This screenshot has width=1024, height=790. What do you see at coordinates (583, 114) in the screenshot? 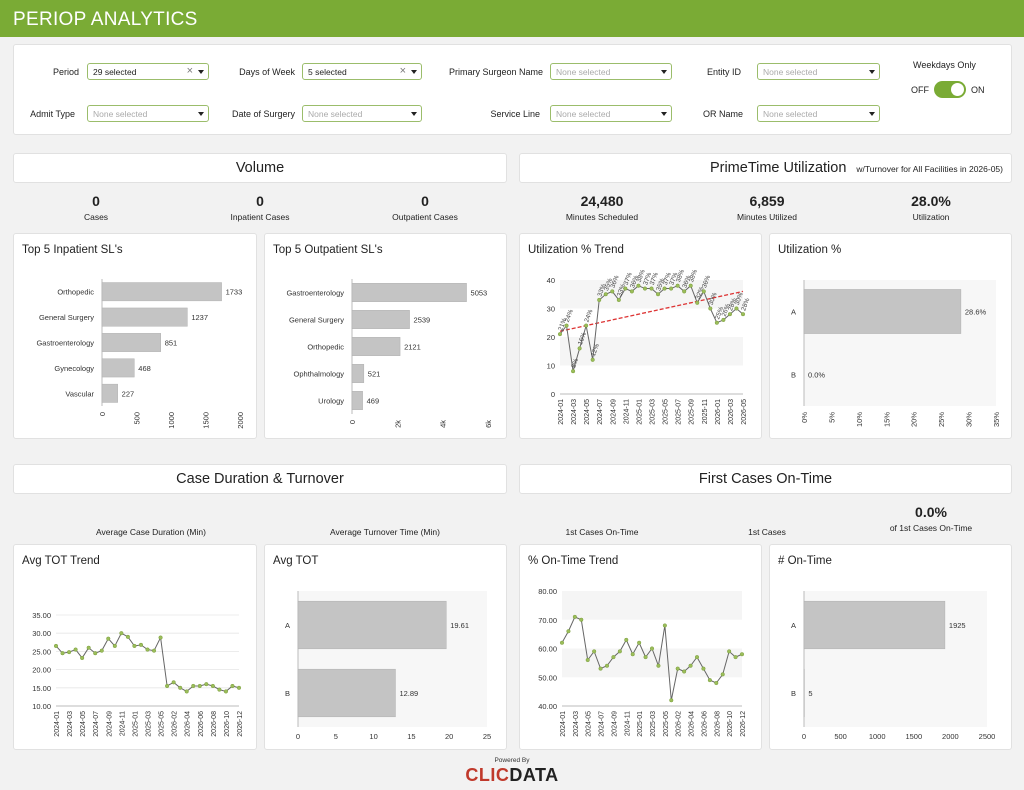
I see `service-line-placeholder: None selected` at bounding box center [583, 114].